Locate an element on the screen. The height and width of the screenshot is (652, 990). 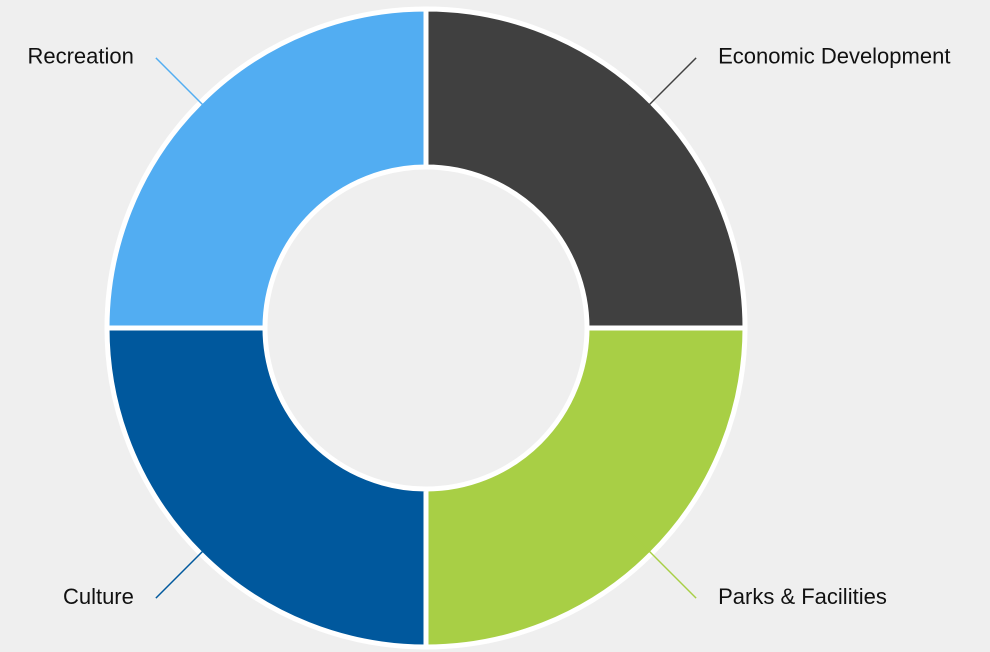
leader-line-parks-and-facilities is located at coordinates (663, 565).